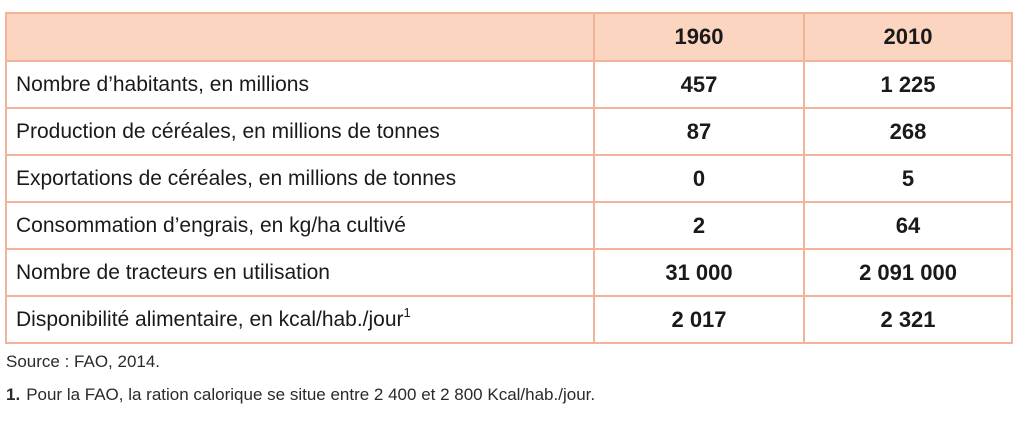  What do you see at coordinates (699, 272) in the screenshot?
I see `value-1960: 31 000` at bounding box center [699, 272].